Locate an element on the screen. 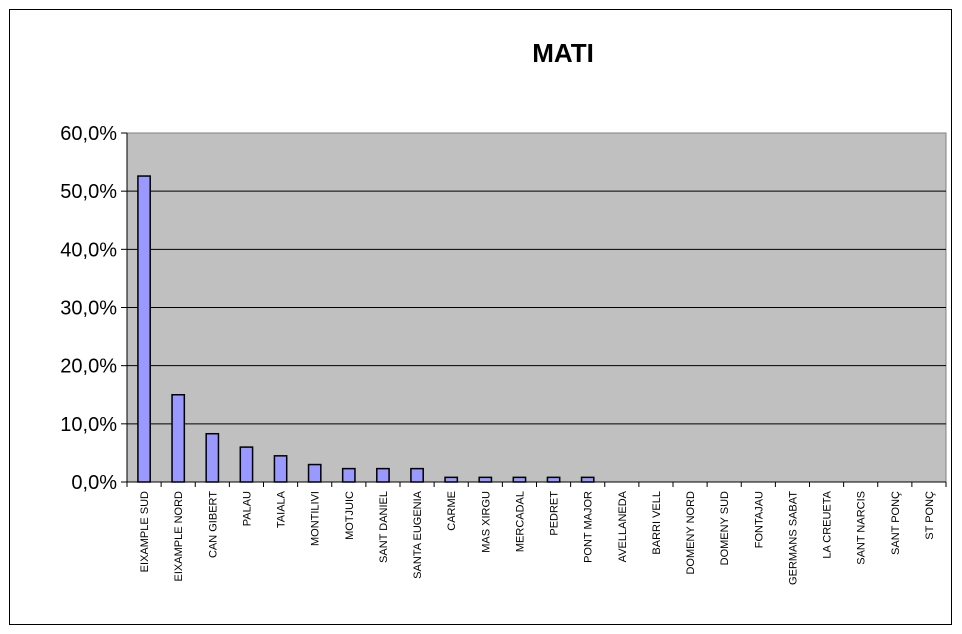 This screenshot has width=962, height=634. x-tick-label: FONTAJAU is located at coordinates (759, 519).